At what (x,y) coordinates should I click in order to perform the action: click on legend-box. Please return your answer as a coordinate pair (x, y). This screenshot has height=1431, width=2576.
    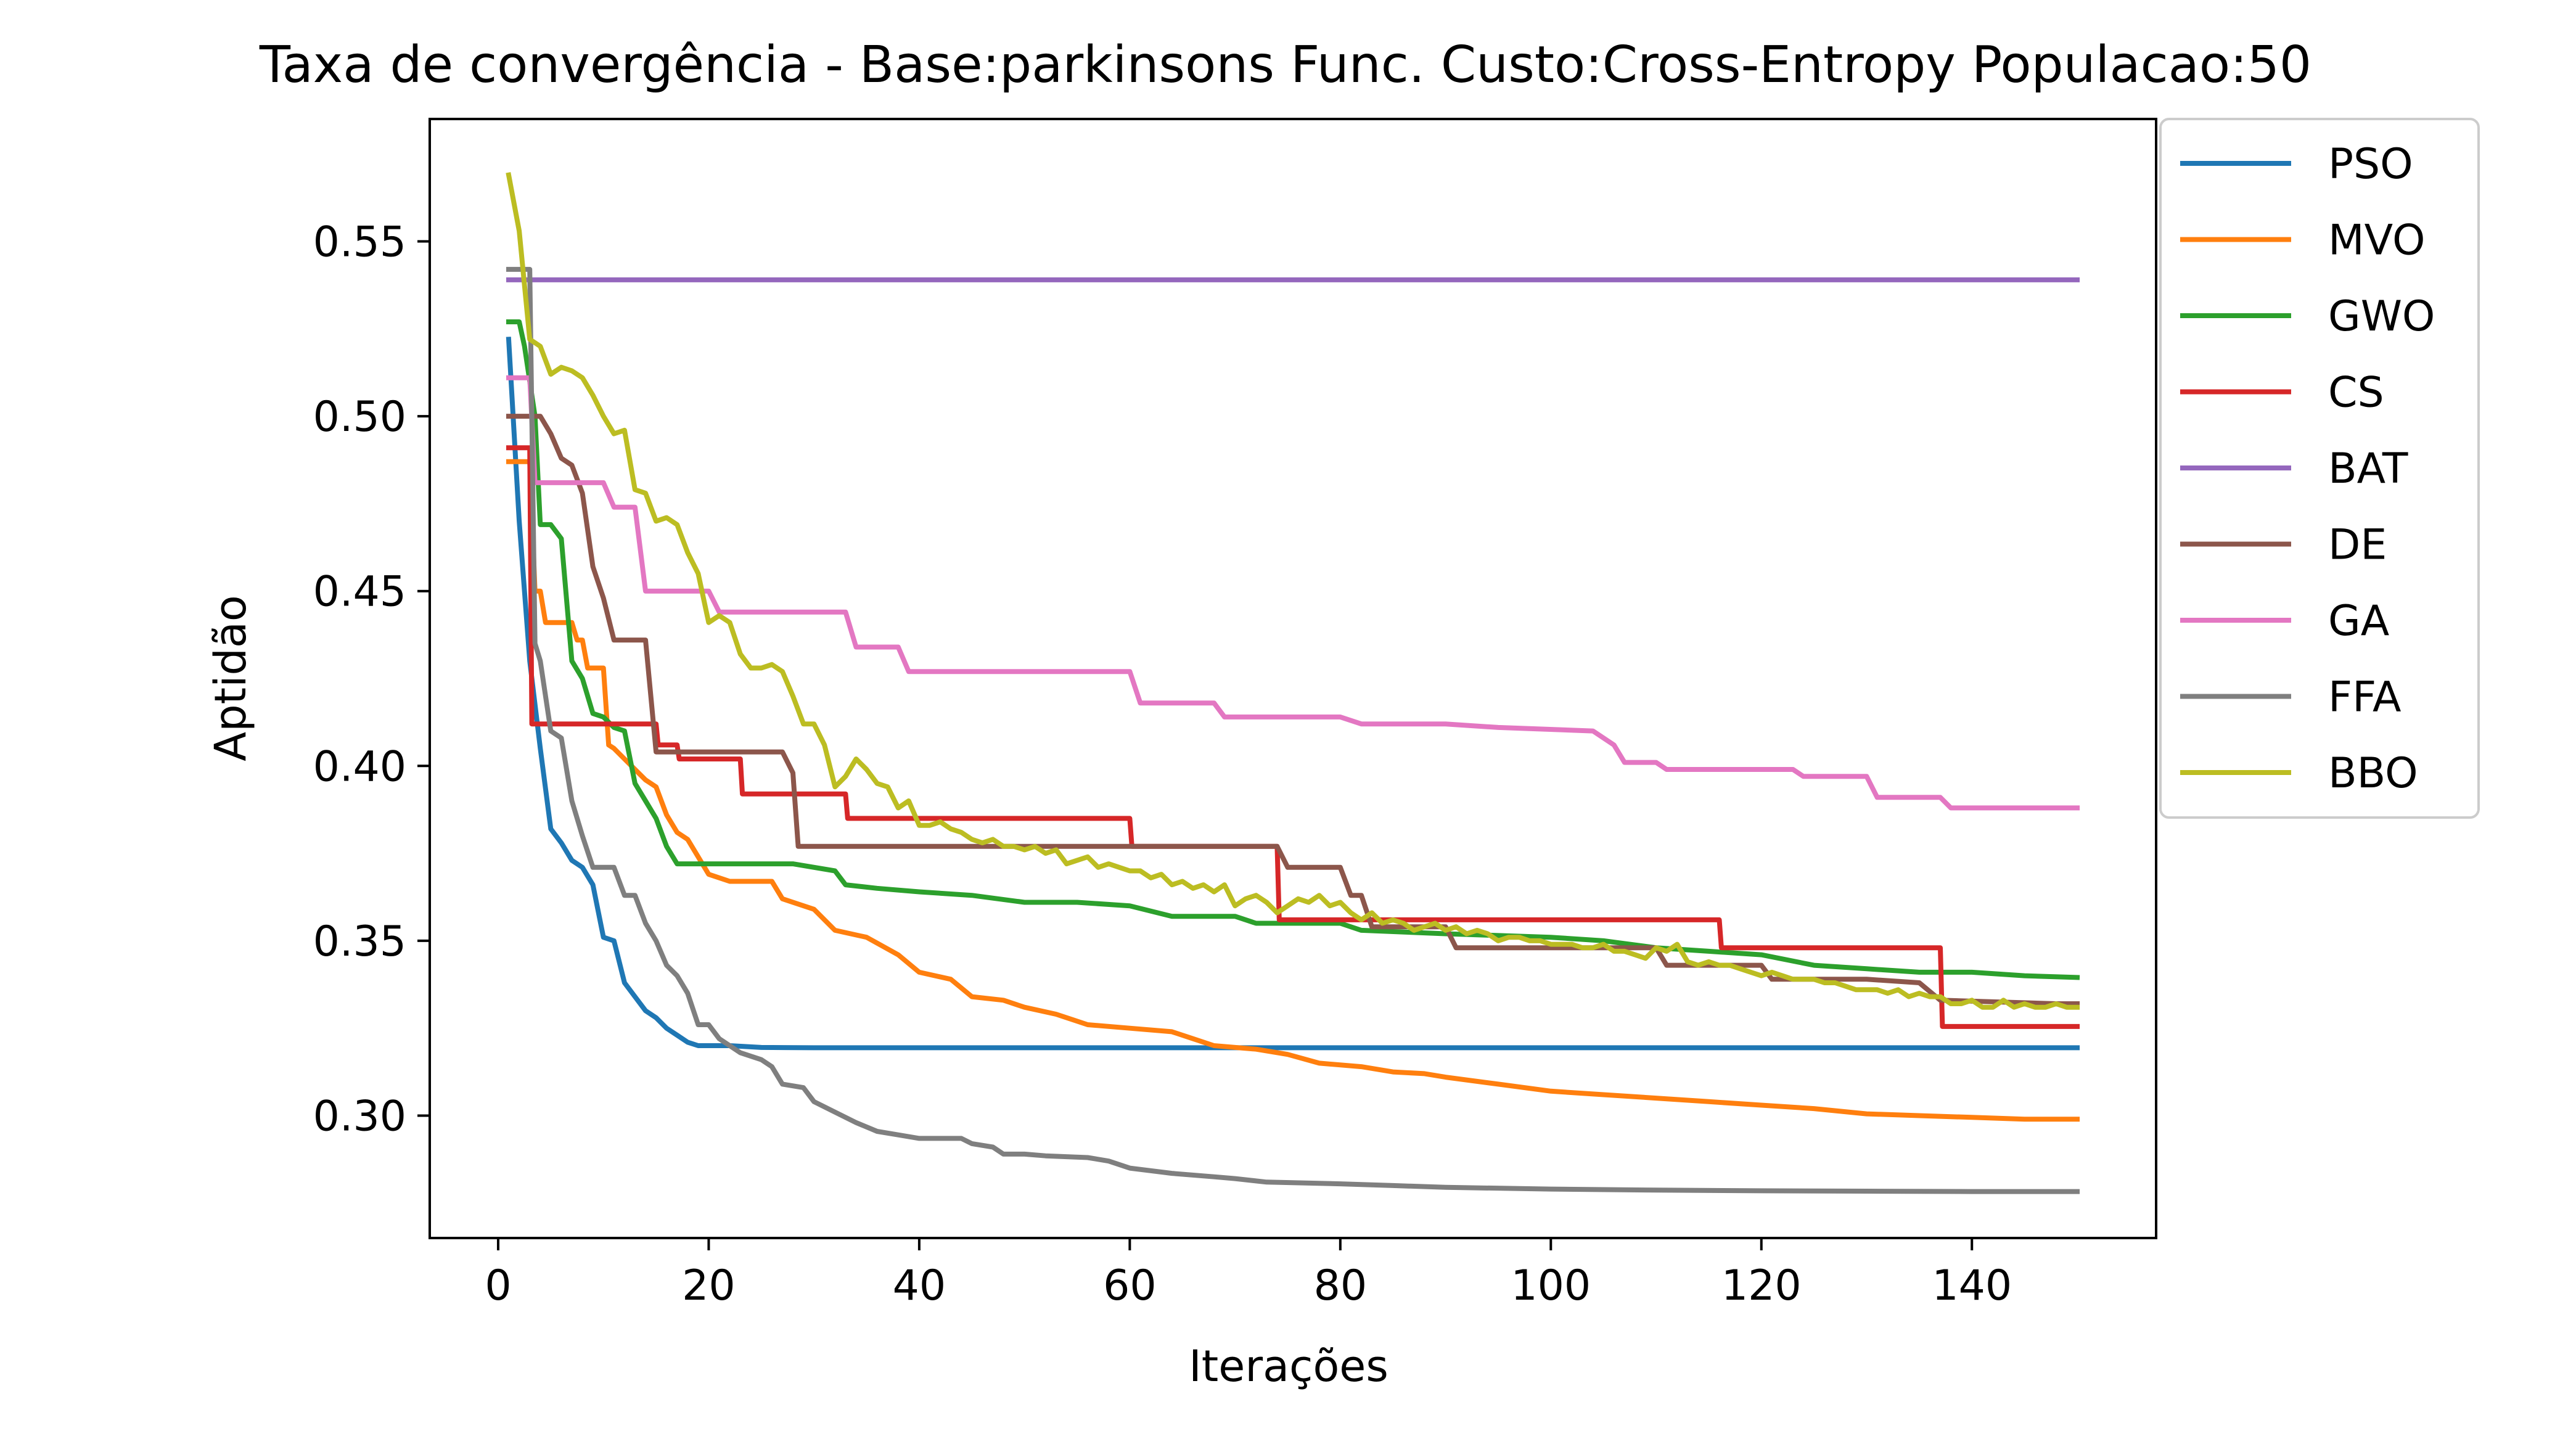
    Looking at the image, I should click on (2319, 469).